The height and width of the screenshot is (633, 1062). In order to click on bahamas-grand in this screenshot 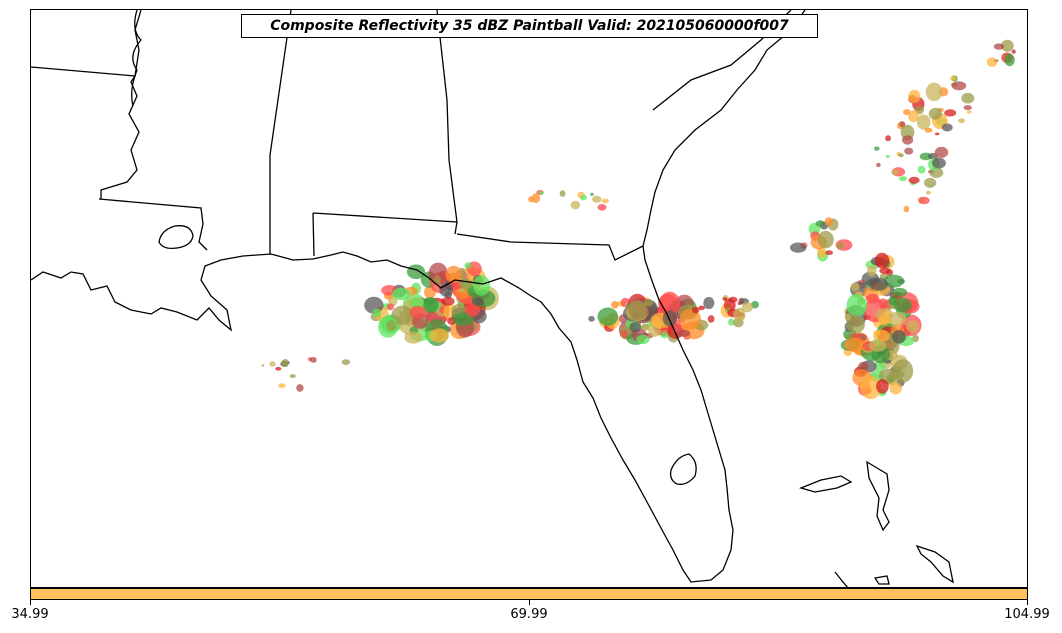, I will do `click(825, 484)`.